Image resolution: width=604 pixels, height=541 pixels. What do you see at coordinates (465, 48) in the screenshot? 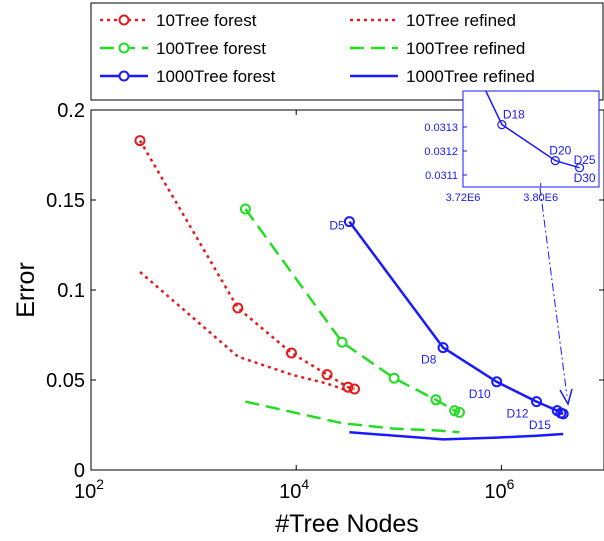
I see `legend-label: 100Tree refined` at bounding box center [465, 48].